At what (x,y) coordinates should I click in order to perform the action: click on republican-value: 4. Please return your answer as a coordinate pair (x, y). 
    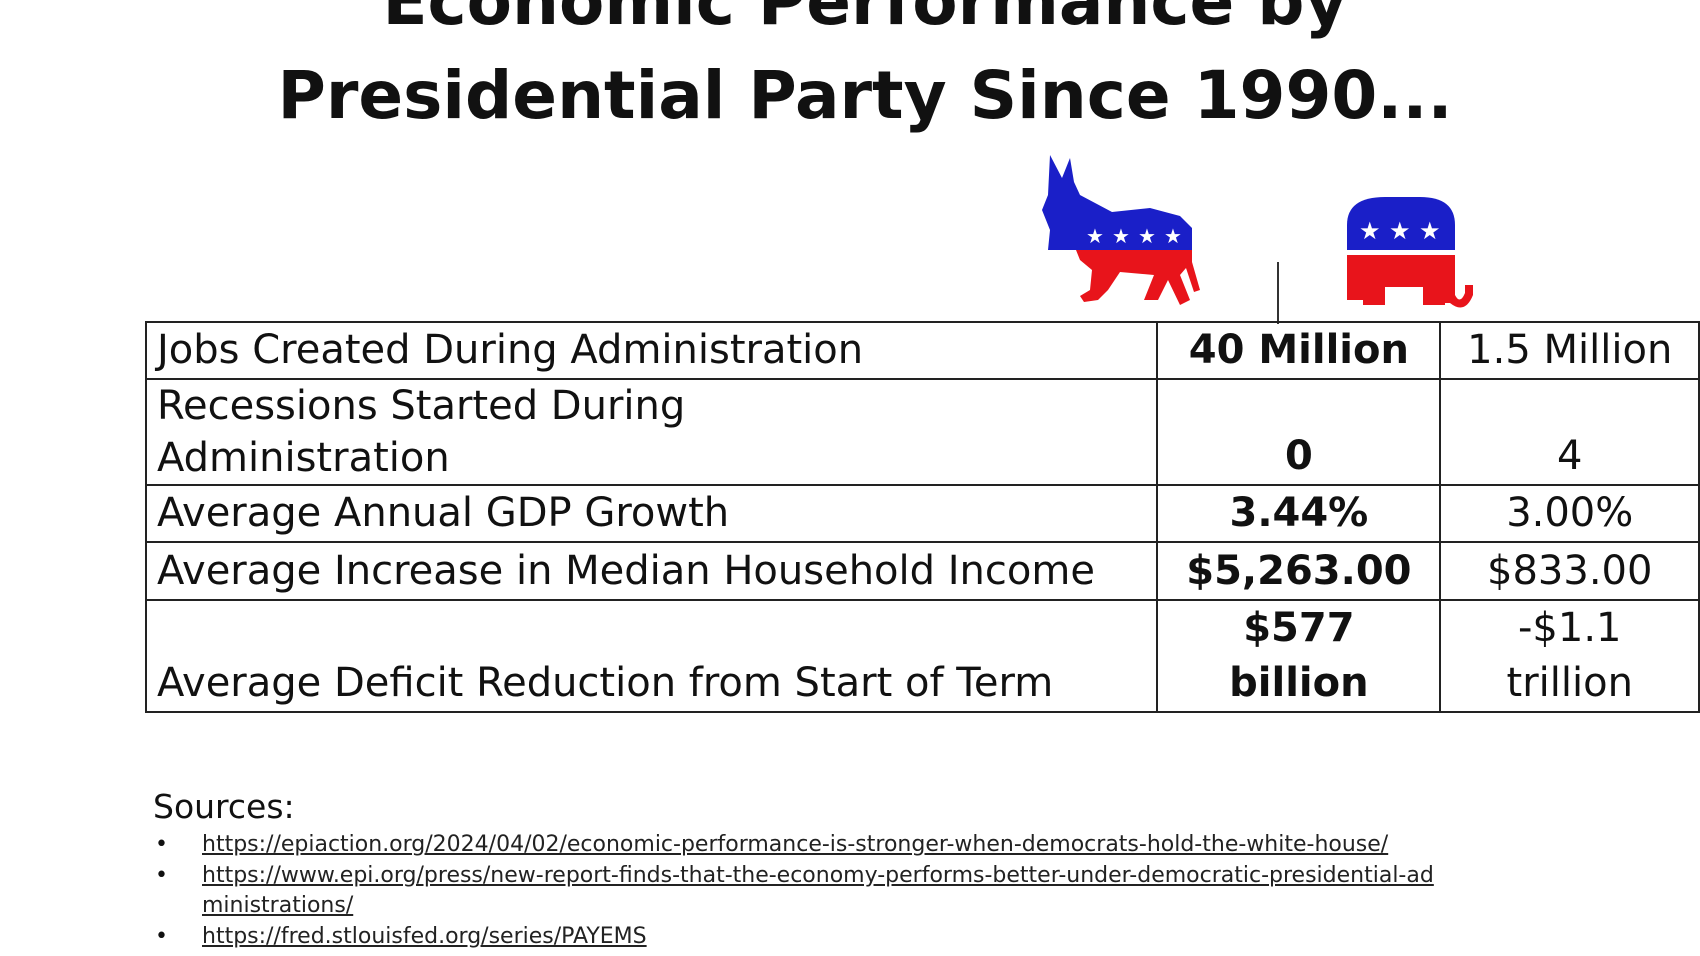
    Looking at the image, I should click on (1569, 432).